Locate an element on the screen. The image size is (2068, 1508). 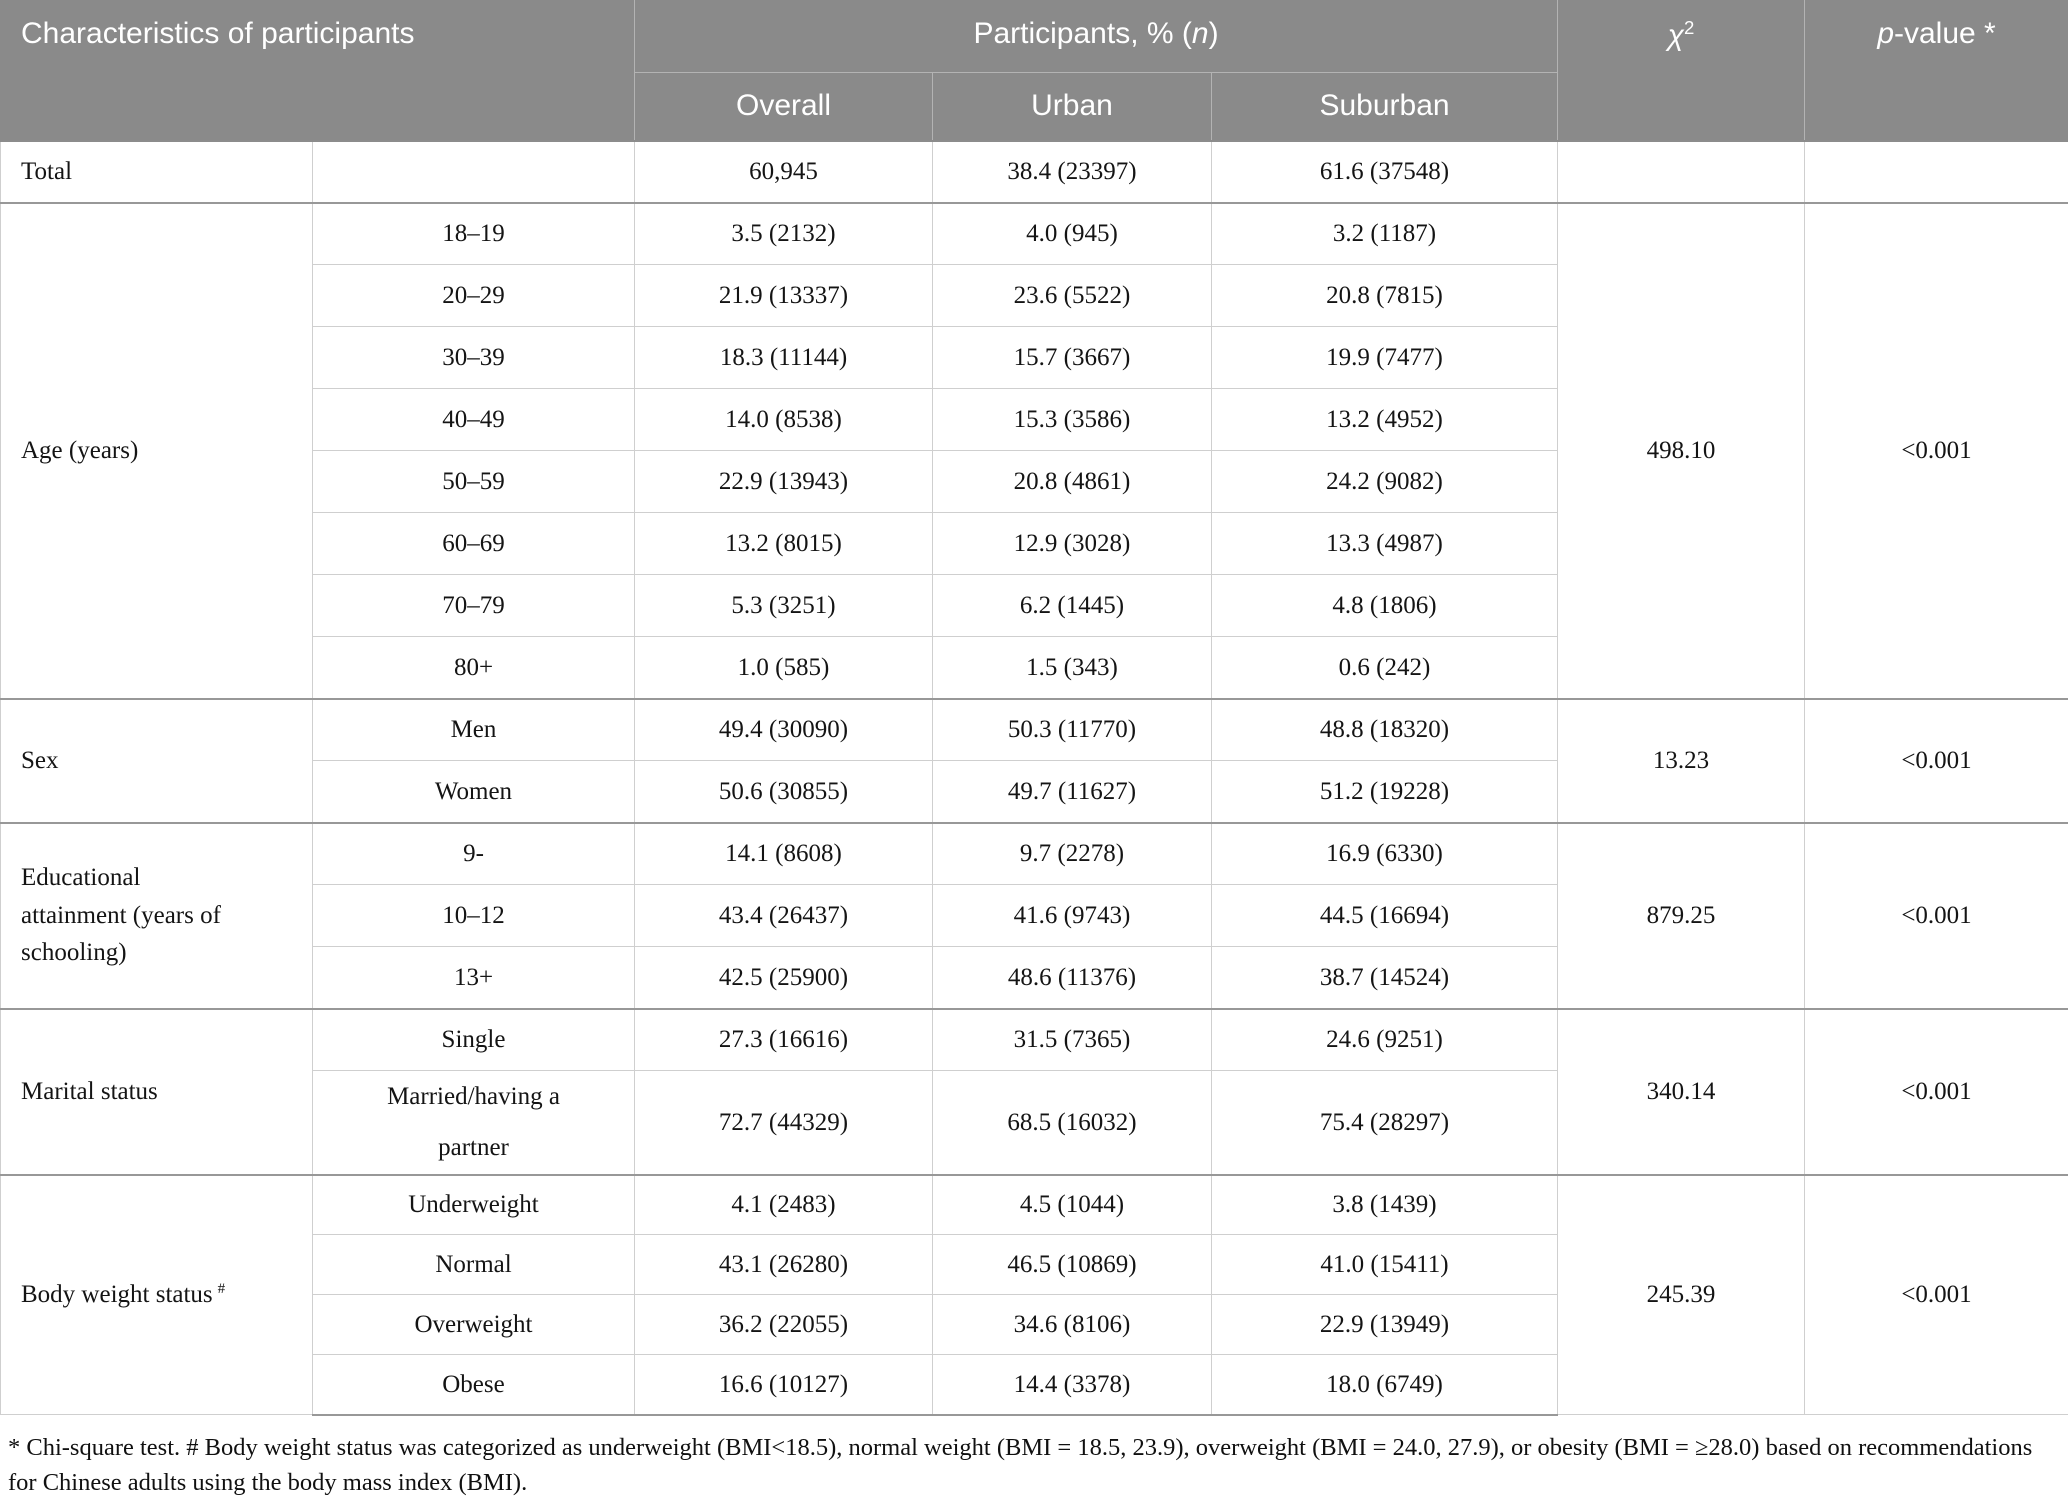
header-suburban: Suburban is located at coordinates (1384, 106).